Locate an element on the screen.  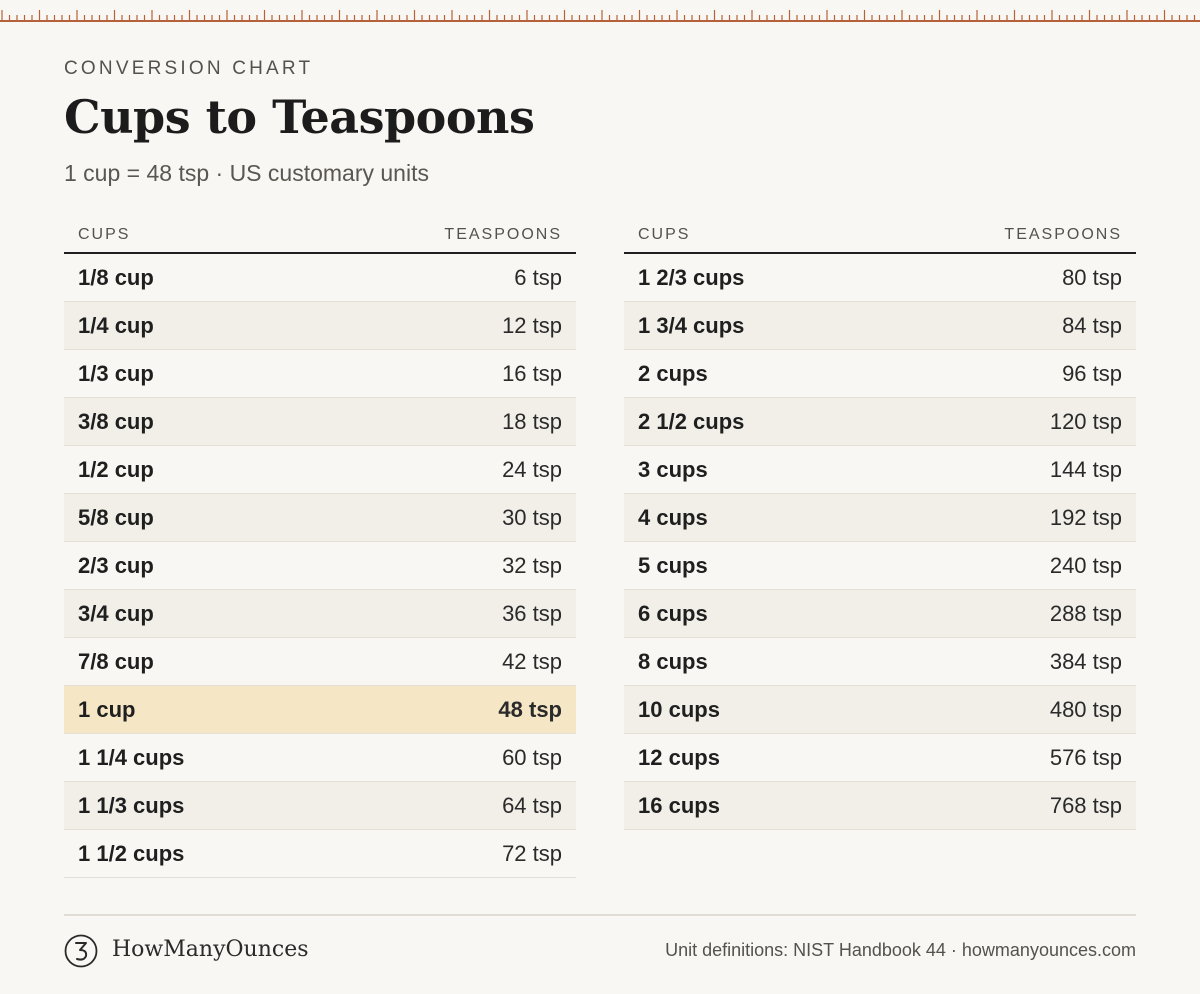
table-row: 3/8 cup 18 tsp is located at coordinates (320, 422).